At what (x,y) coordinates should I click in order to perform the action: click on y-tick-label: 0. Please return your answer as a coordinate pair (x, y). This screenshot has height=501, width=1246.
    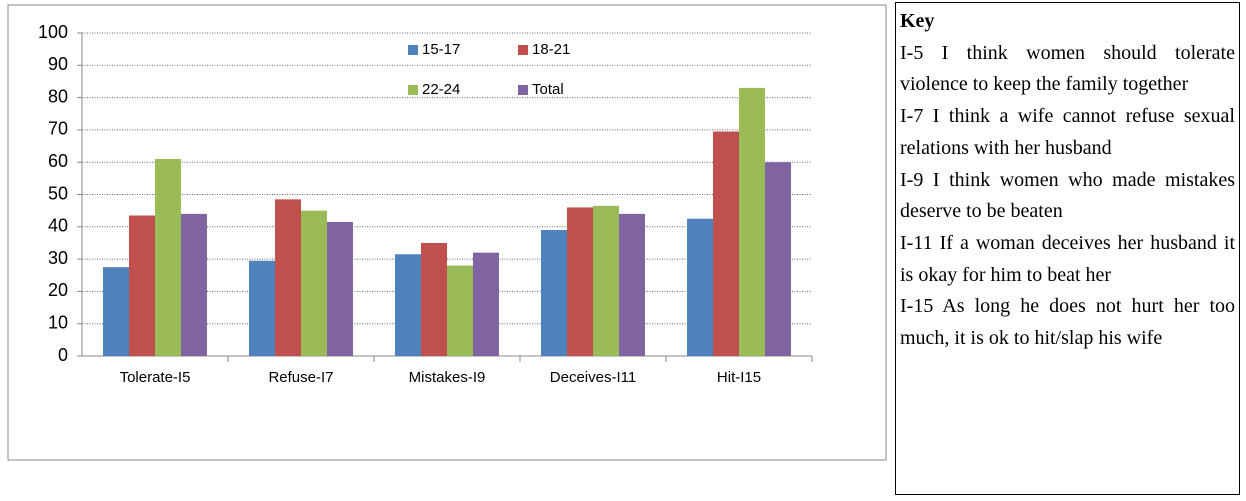
    Looking at the image, I should click on (63, 355).